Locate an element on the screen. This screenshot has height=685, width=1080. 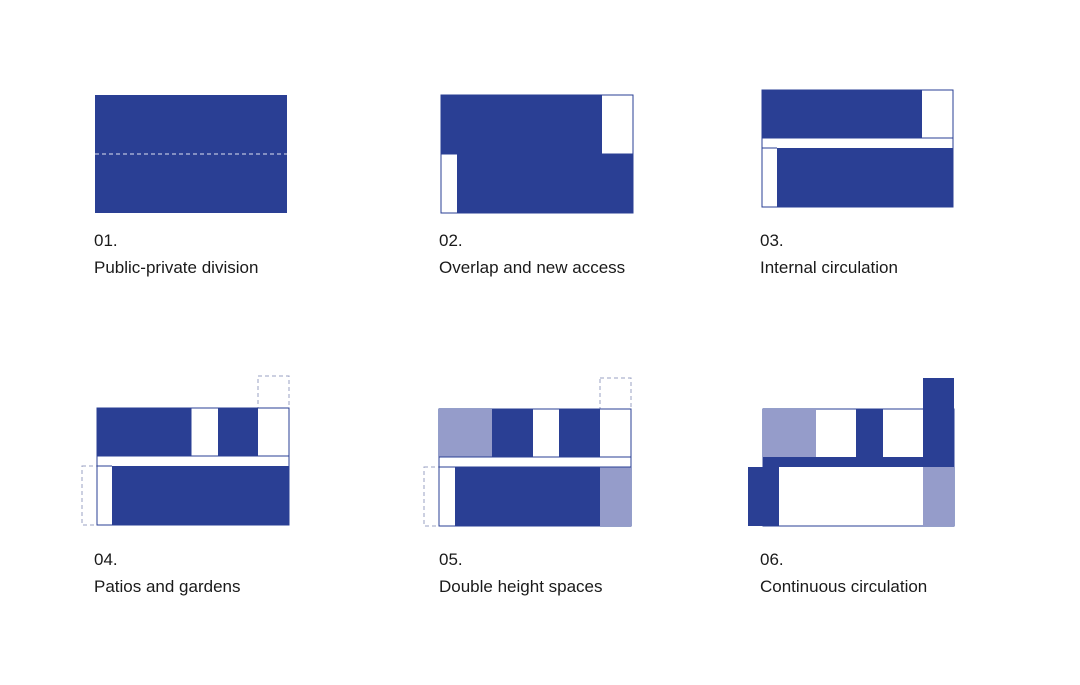
dashed-garden-left is located at coordinates (89, 495).